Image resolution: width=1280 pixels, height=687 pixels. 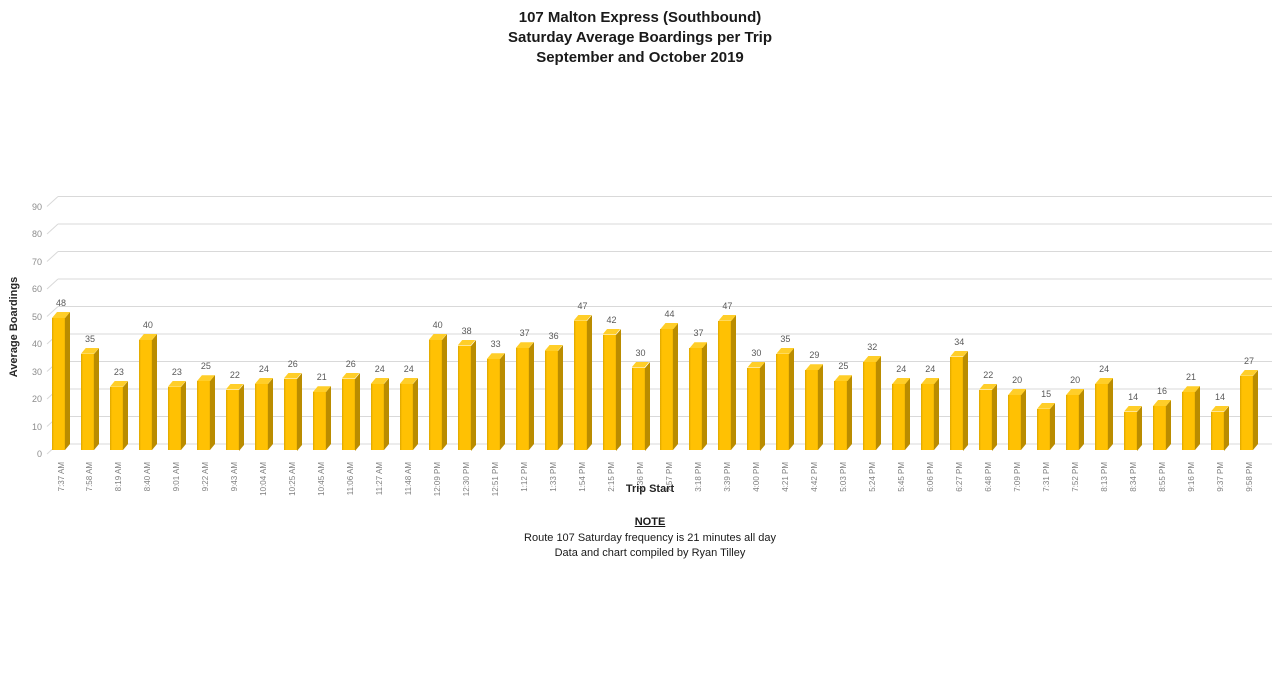 What do you see at coordinates (1017, 380) in the screenshot?
I see `bar-value-label: 20` at bounding box center [1017, 380].